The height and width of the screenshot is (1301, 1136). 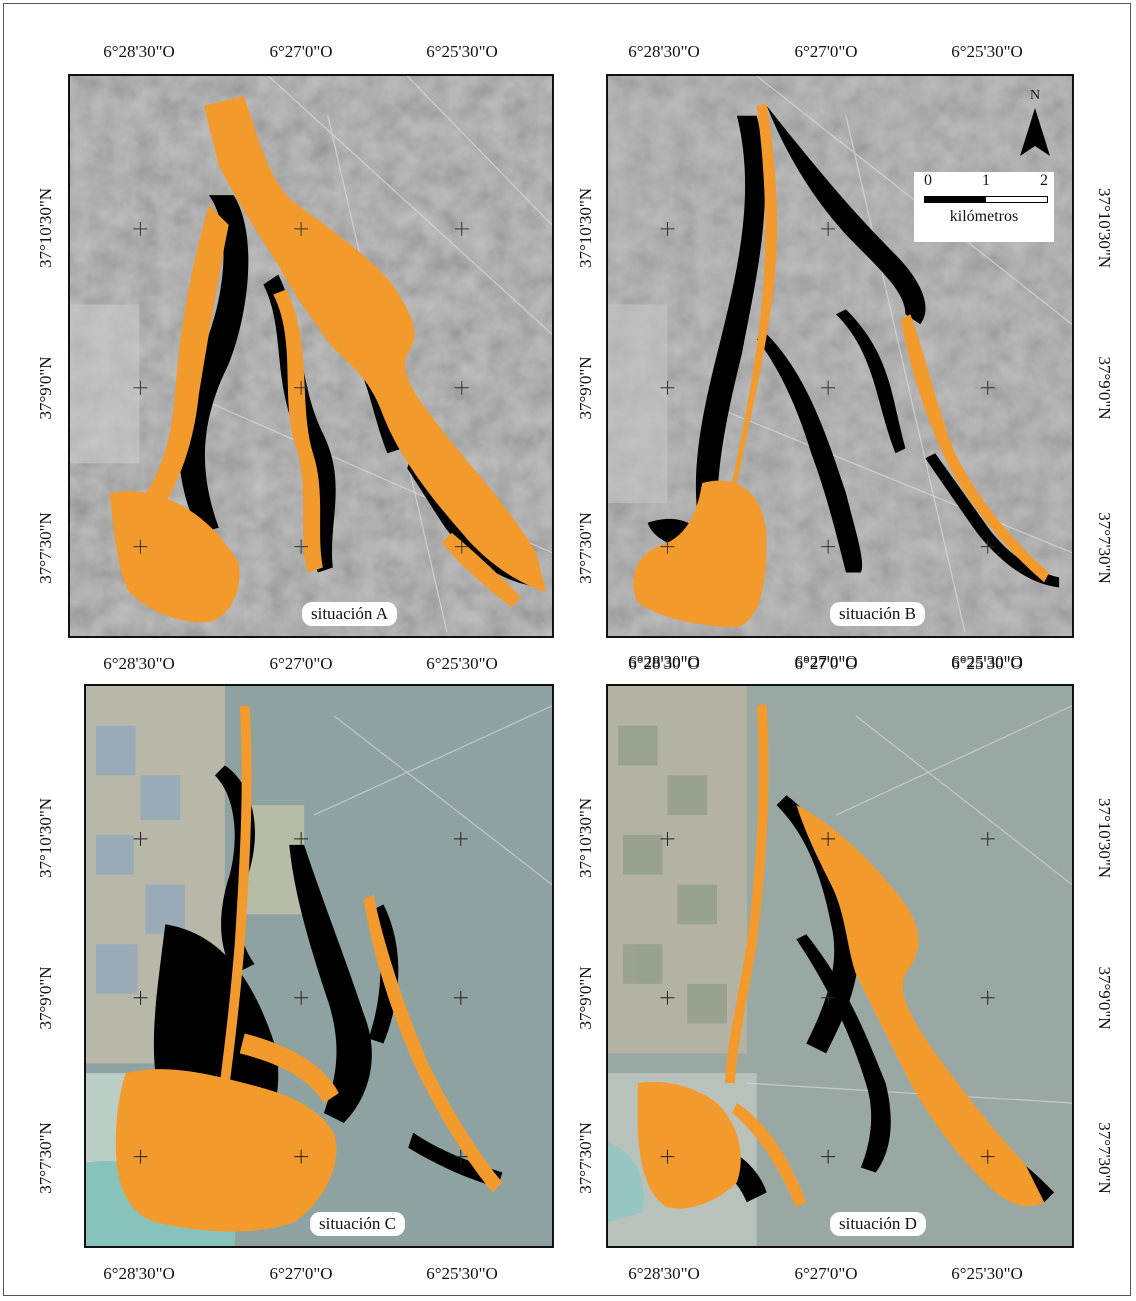 What do you see at coordinates (1035, 95) in the screenshot?
I see `north-letter: N` at bounding box center [1035, 95].